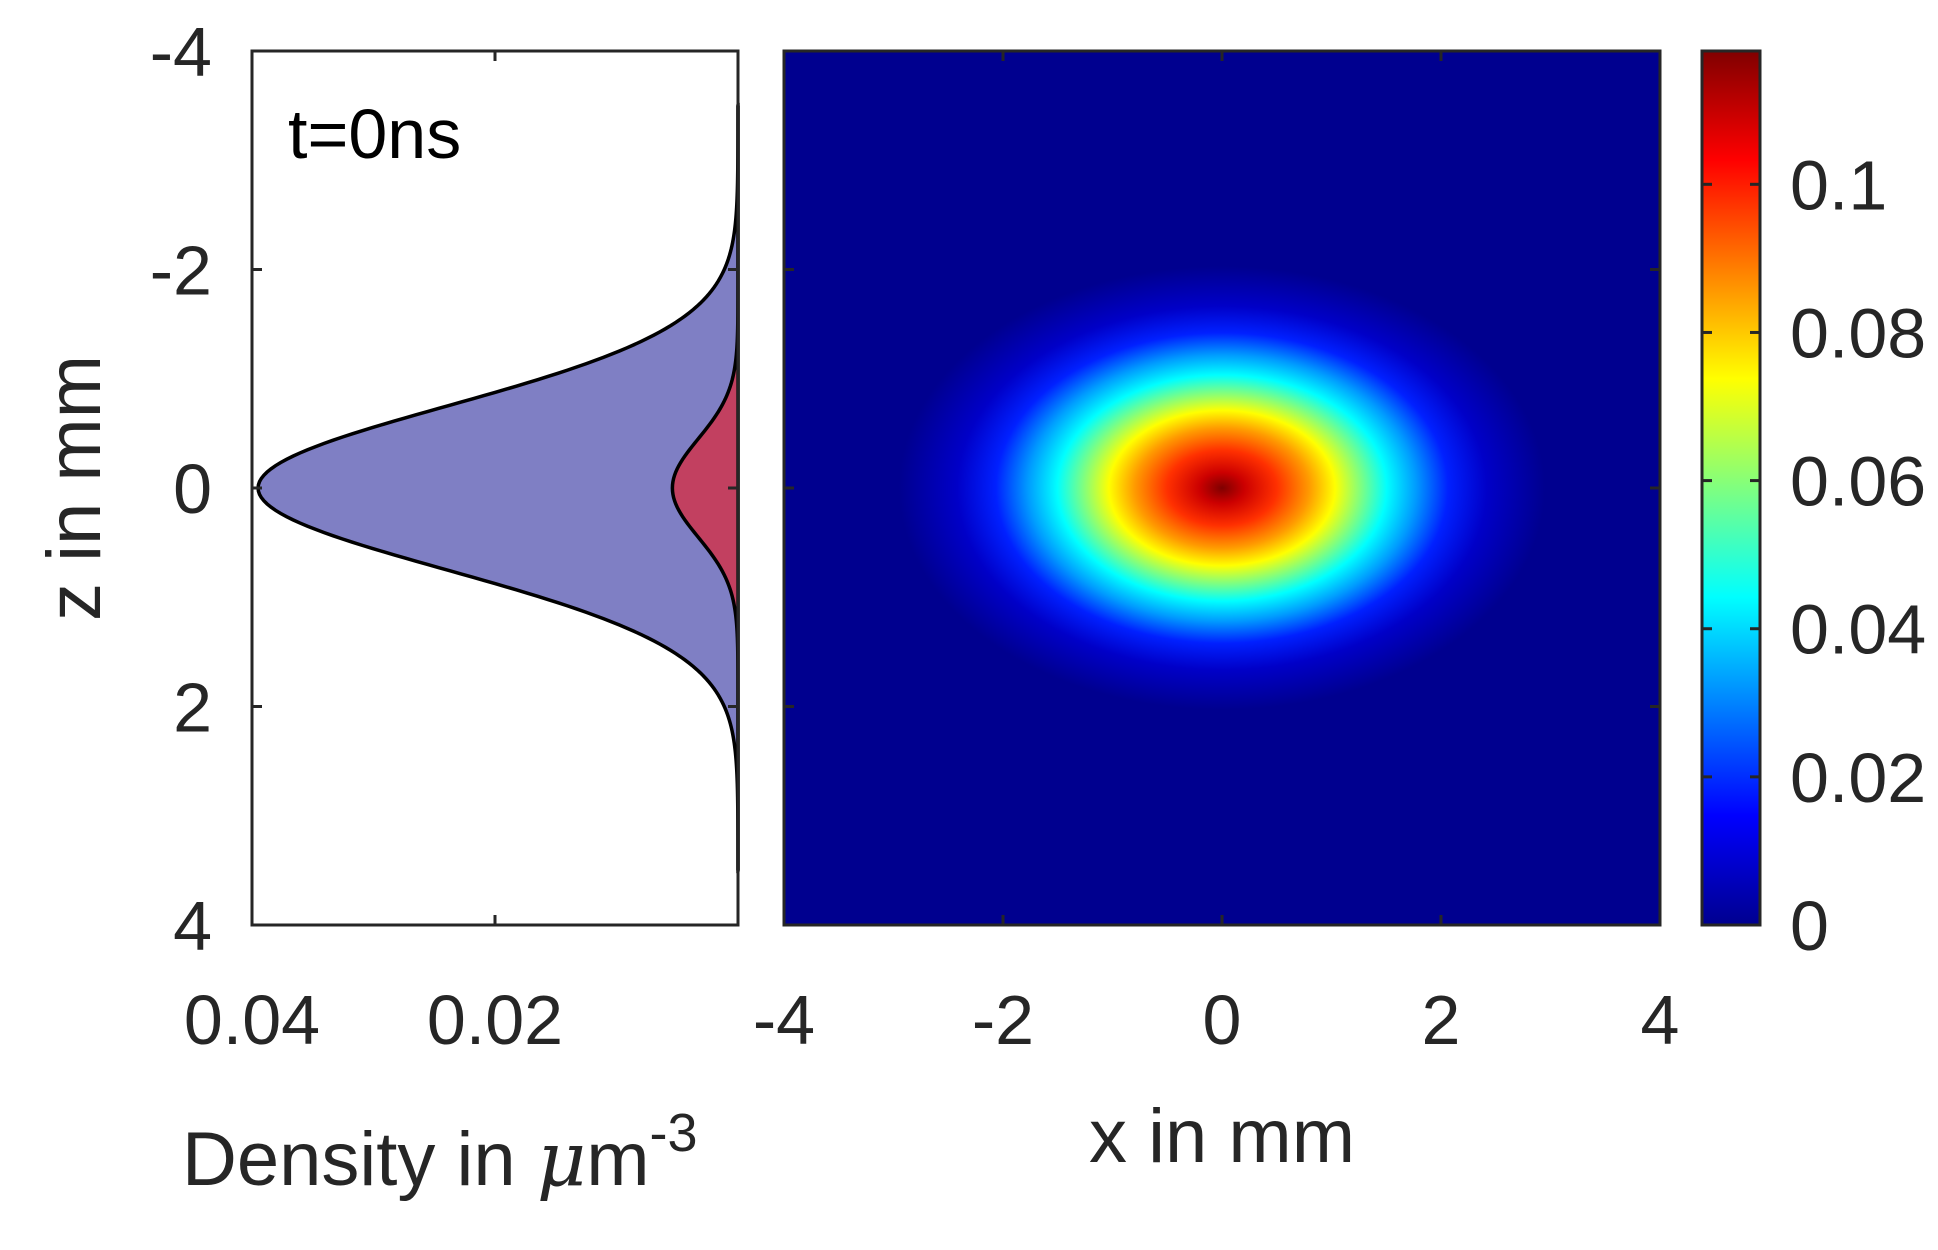 This screenshot has height=1250, width=1938. I want to click on time-annotation: t=0ns, so click(374, 134).